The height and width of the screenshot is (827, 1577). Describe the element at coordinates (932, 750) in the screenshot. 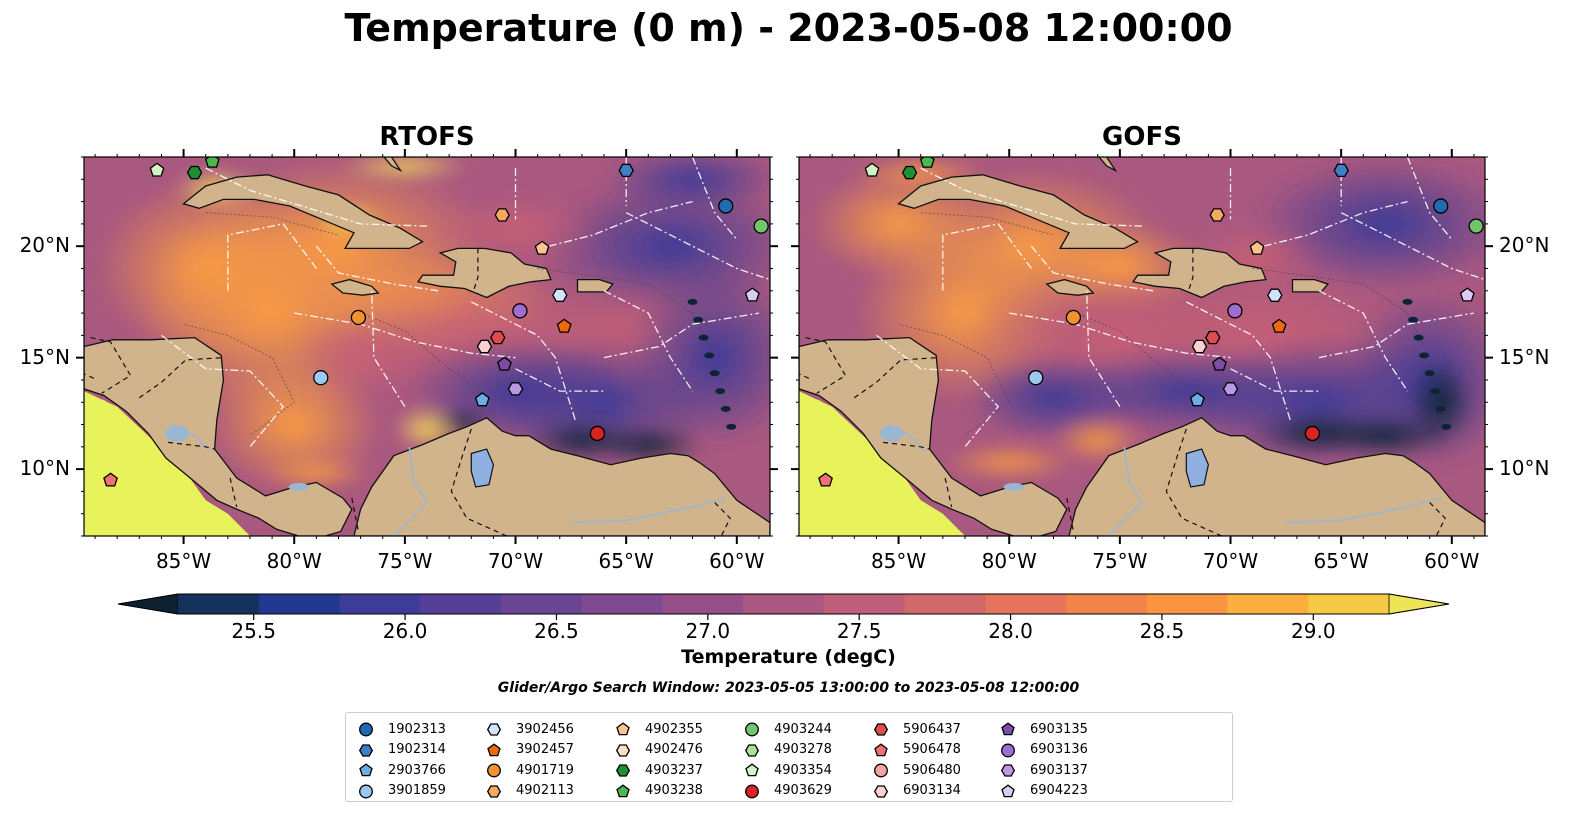

I see `legend-float-id: 5906478` at that location.